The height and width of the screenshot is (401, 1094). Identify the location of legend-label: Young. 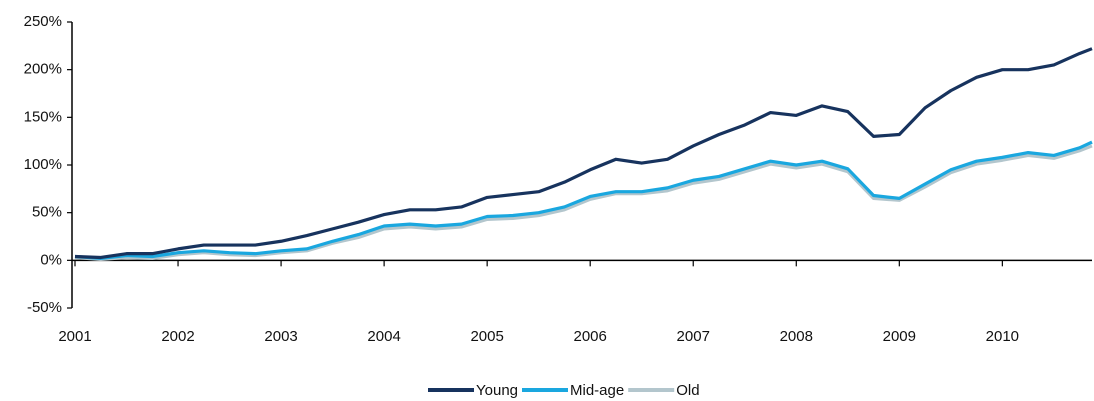
(497, 390).